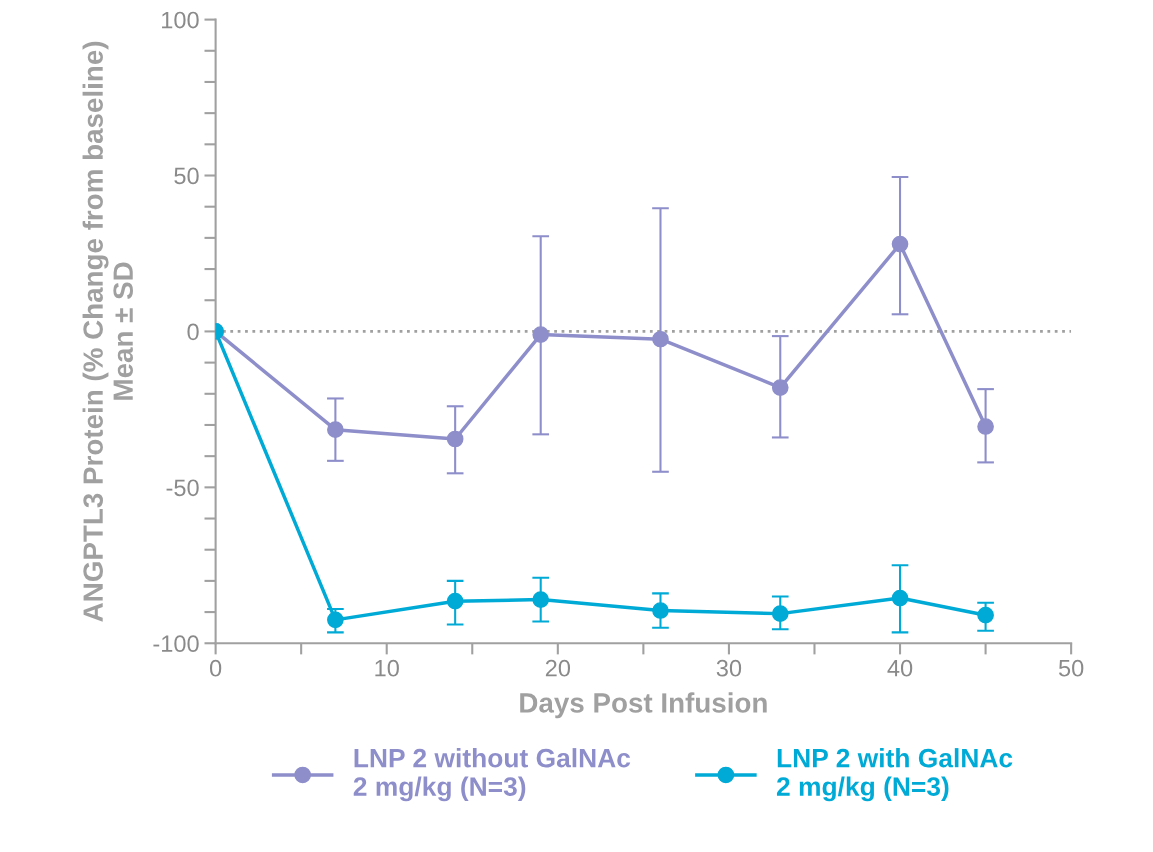  What do you see at coordinates (492, 775) in the screenshot?
I see `legend-label: LNP 2 without GalNAc 2 mg/kg (N=3)` at bounding box center [492, 775].